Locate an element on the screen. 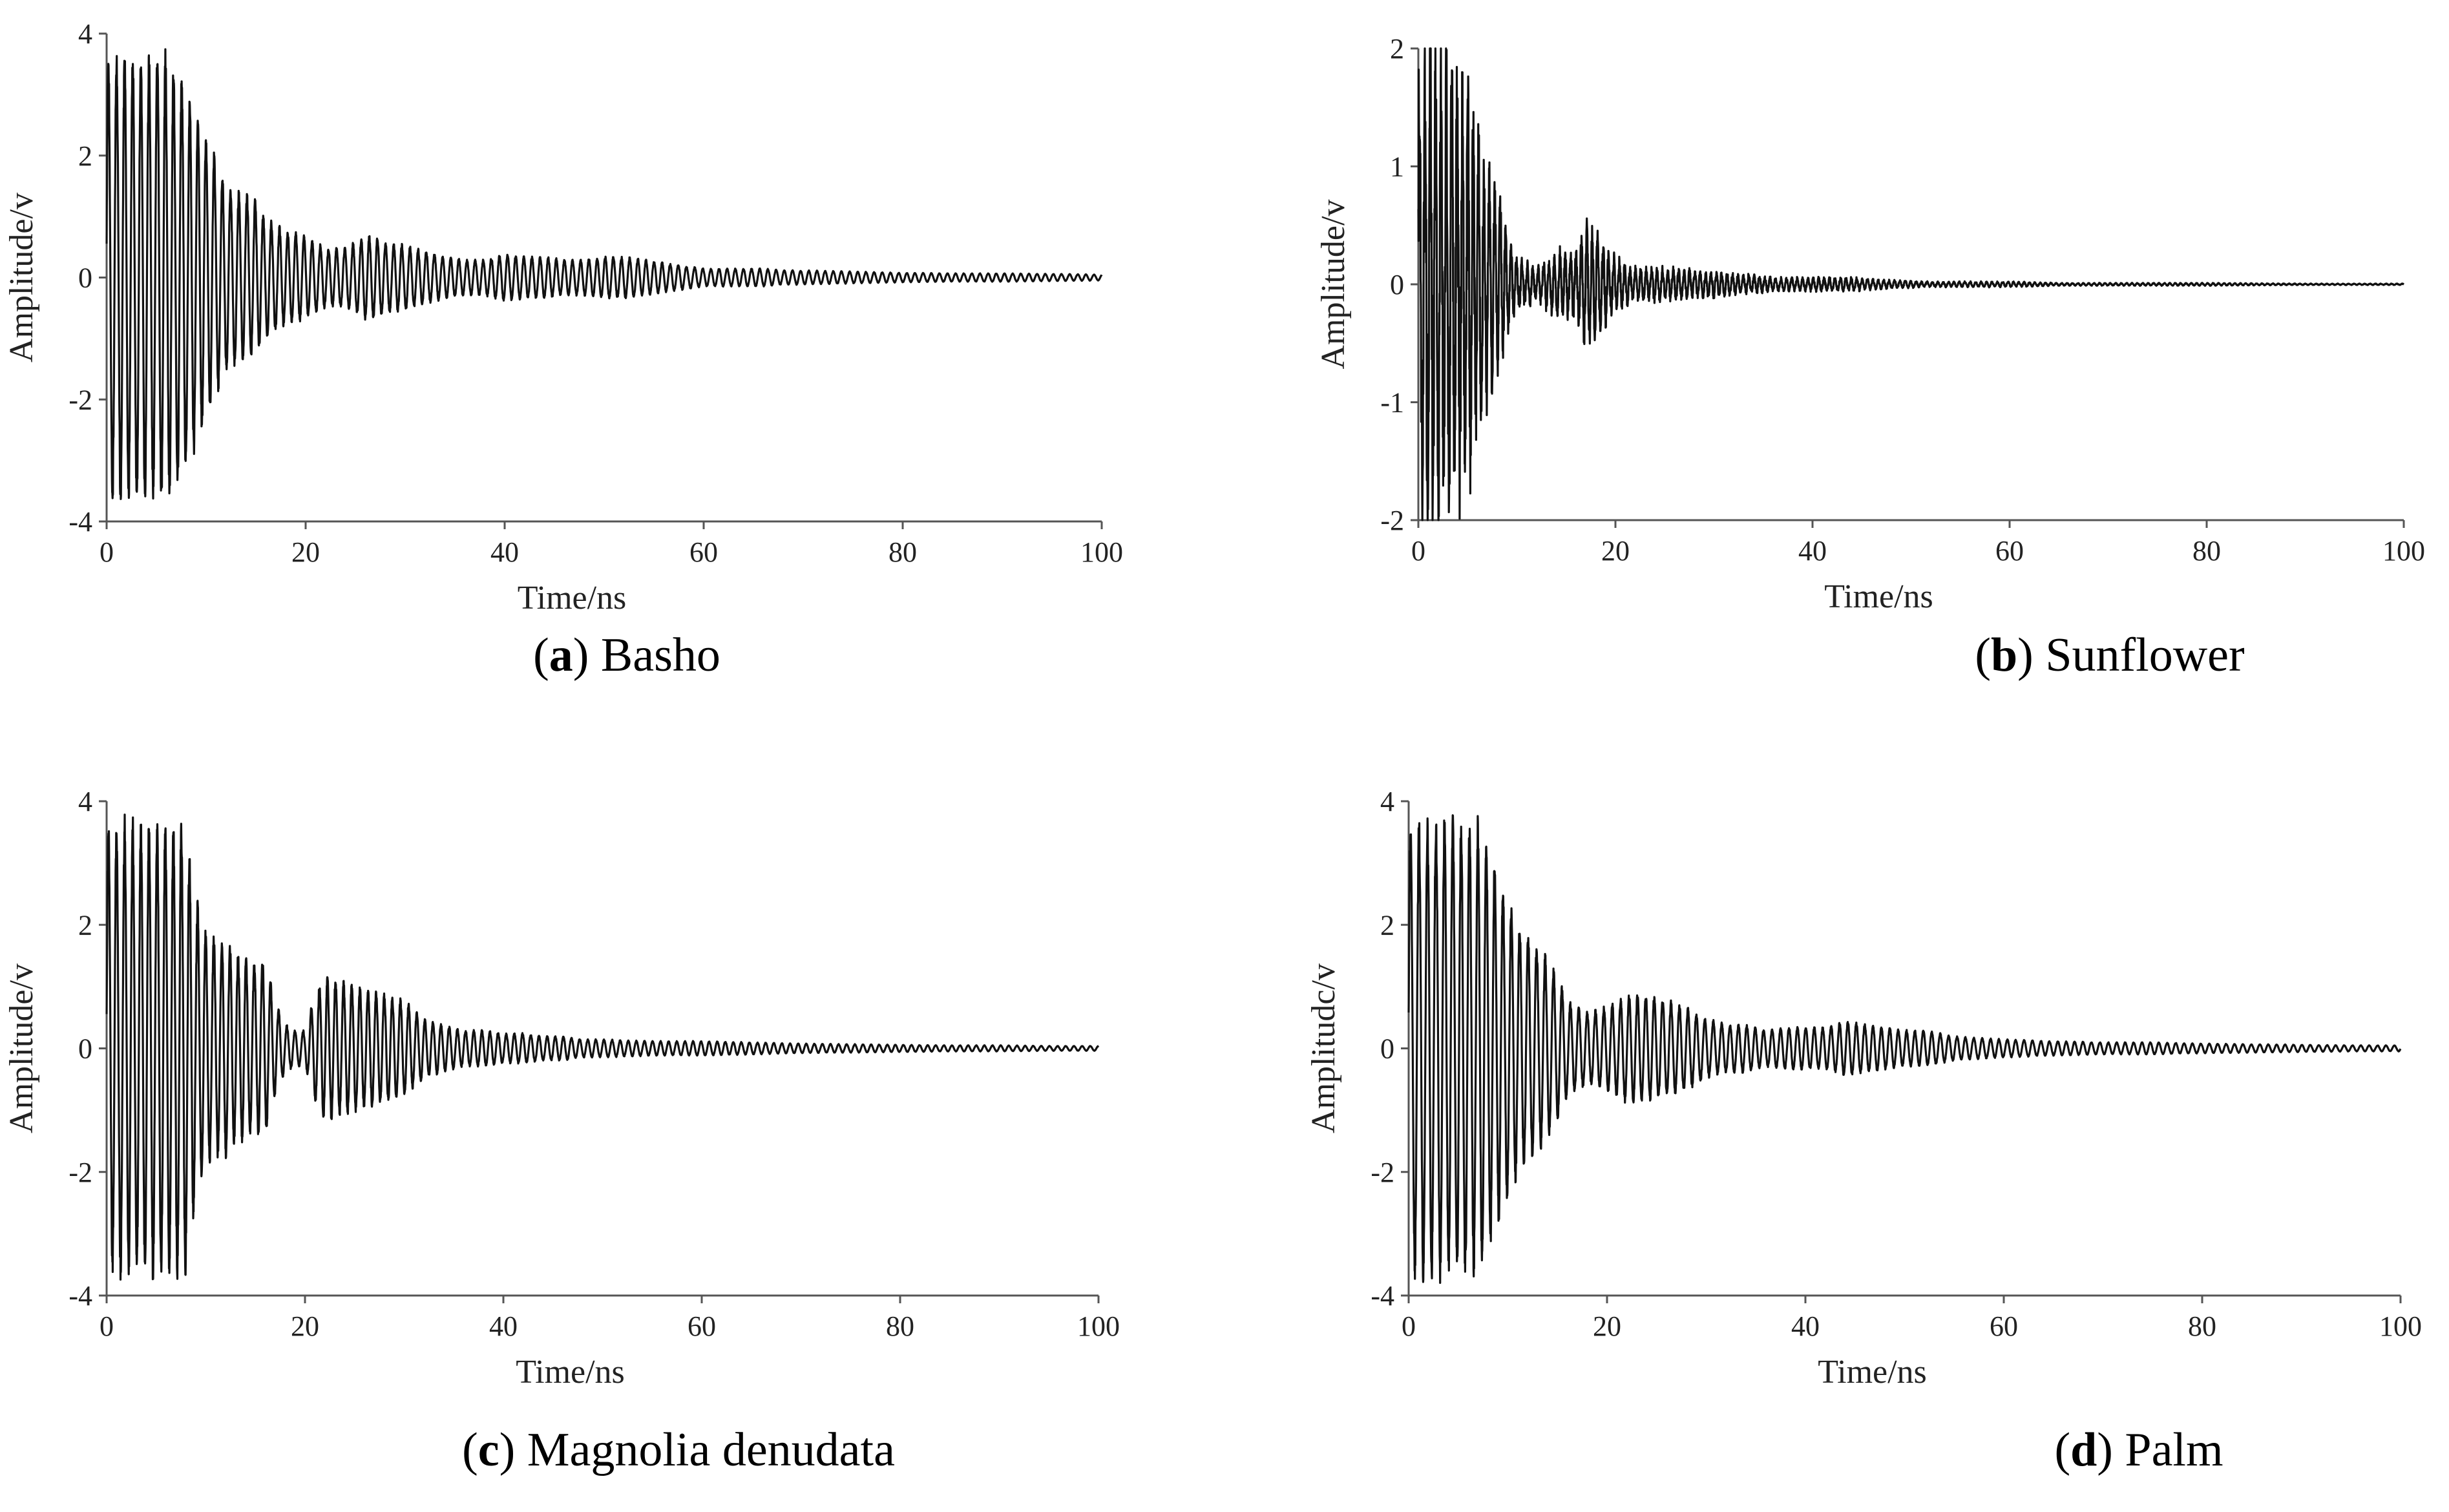 The image size is (2449, 1512). caption-letter: b is located at coordinates (2004, 656).